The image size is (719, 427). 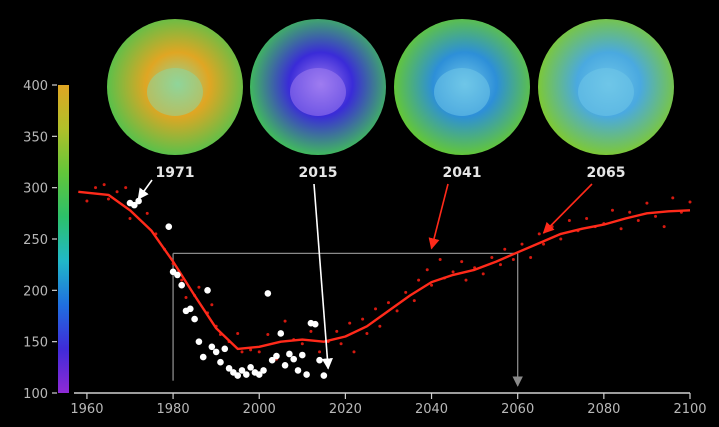 I want to click on year-label-1971: 1971, so click(x=175, y=173).